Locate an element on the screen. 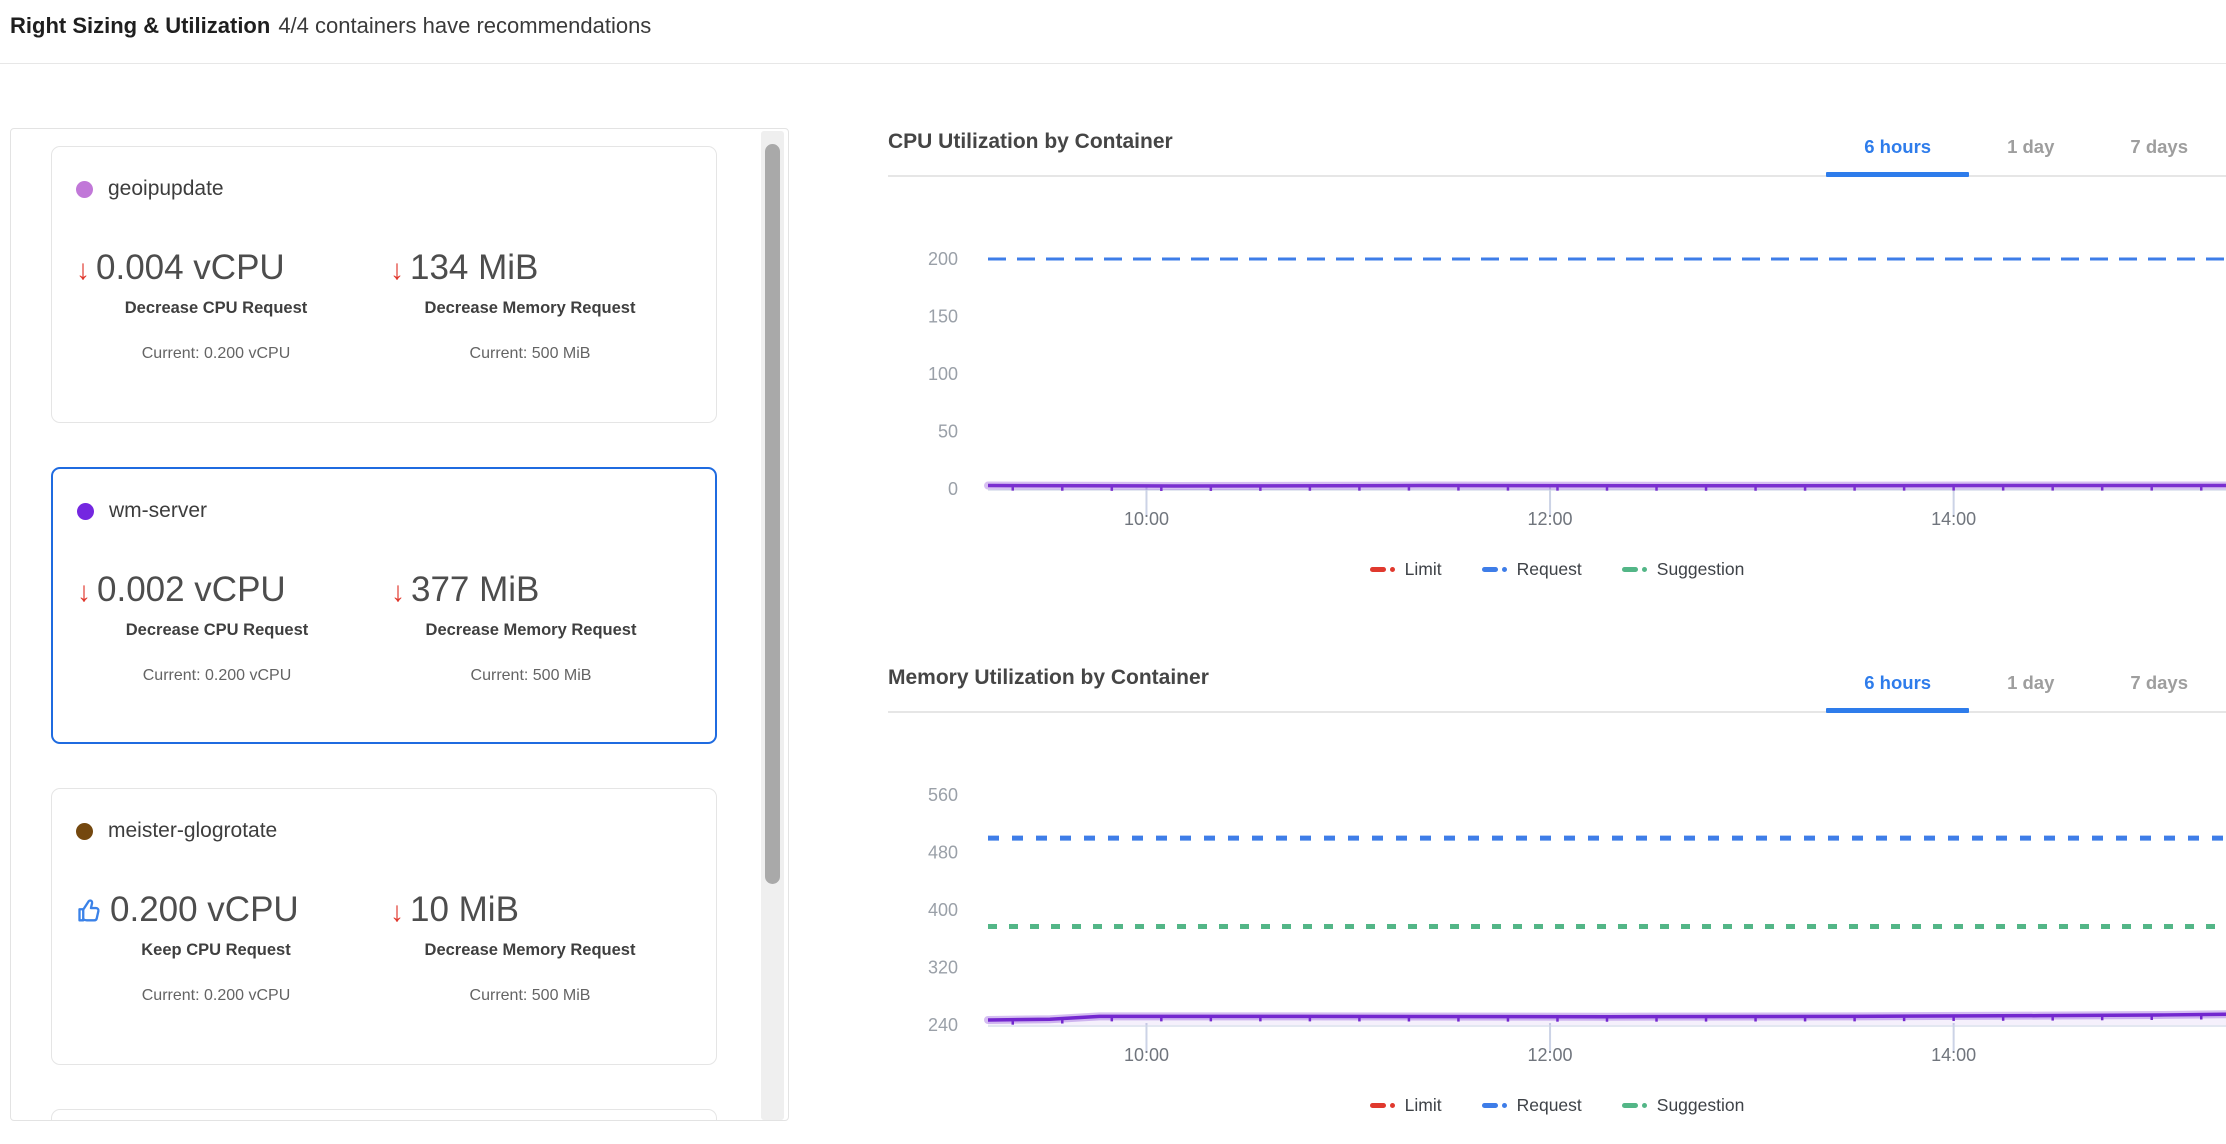  metrics-row: 0.200 vCPU Keep CPU Request Current is located at coordinates (384, 946).